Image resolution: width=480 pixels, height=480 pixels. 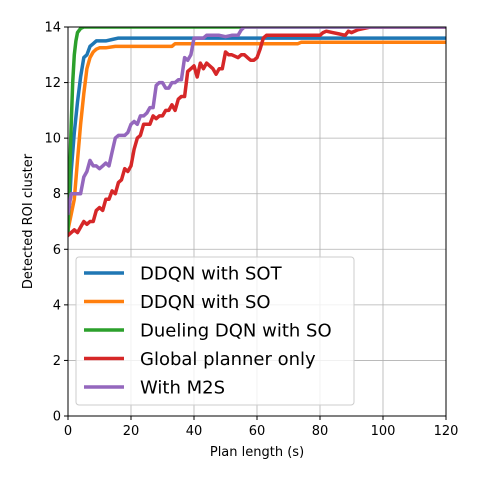 I want to click on x-tick-label: 20, so click(x=131, y=431).